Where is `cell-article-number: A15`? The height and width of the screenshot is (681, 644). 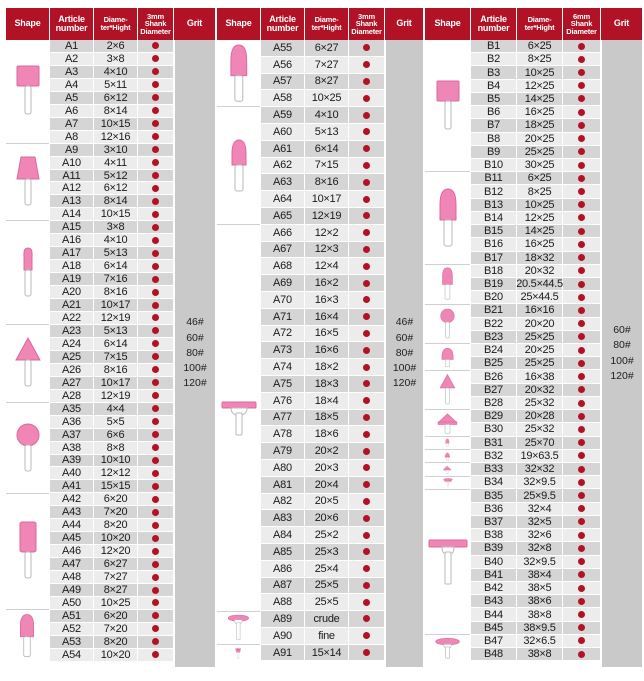 cell-article-number: A15 is located at coordinates (72, 227).